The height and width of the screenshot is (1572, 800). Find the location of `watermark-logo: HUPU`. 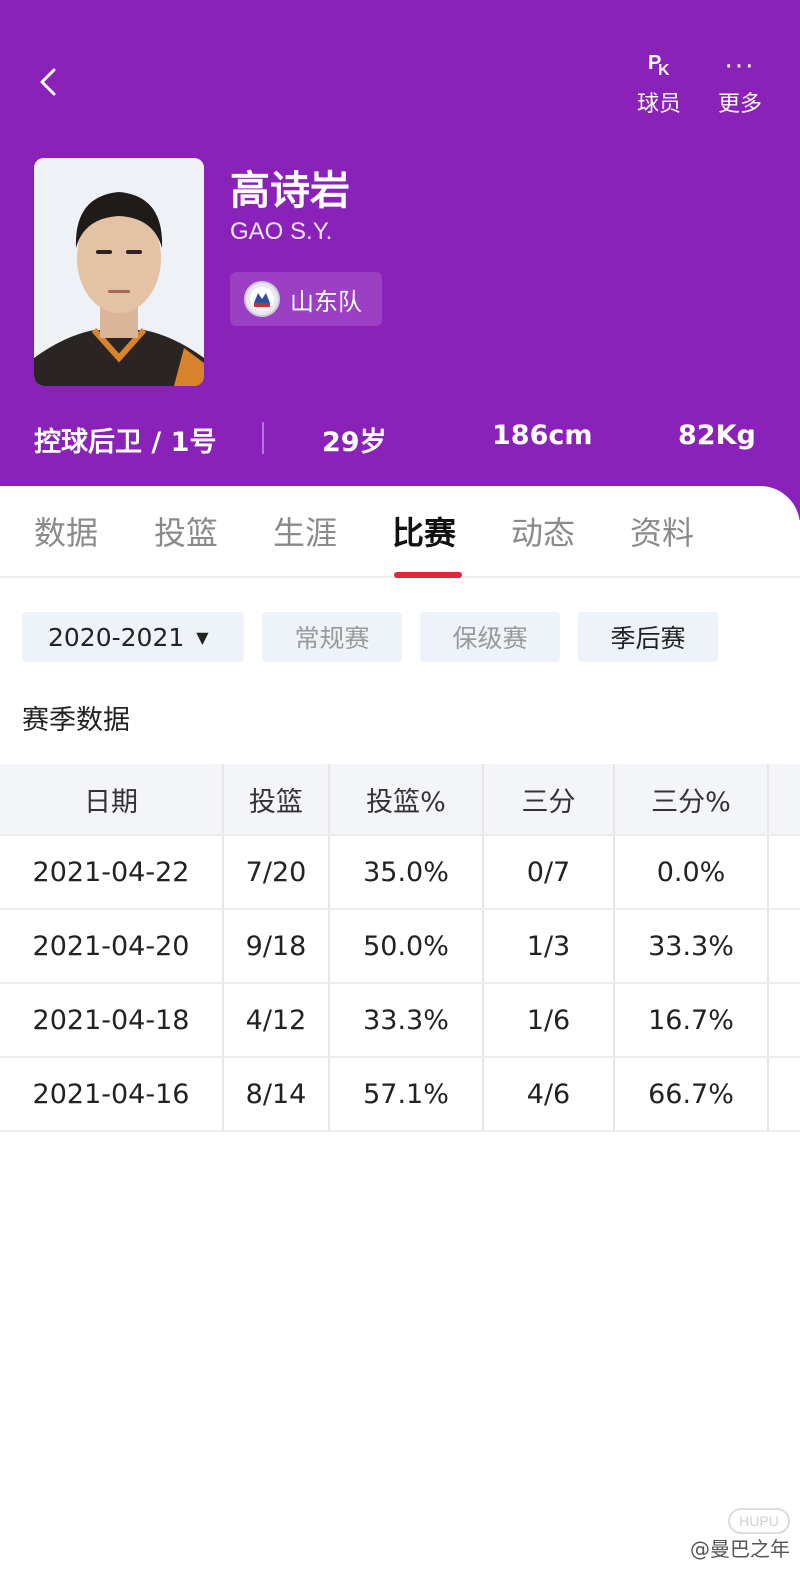

watermark-logo: HUPU is located at coordinates (759, 1521).